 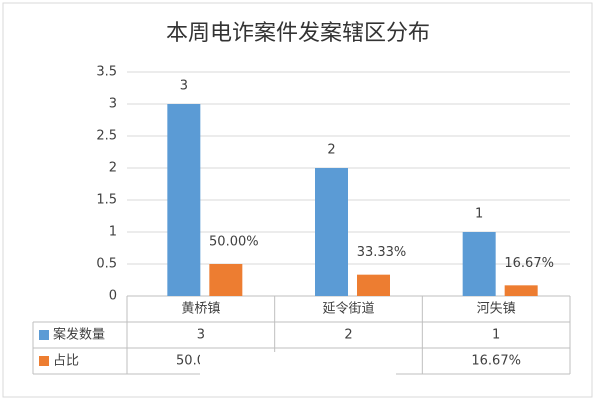 I want to click on y-tick-label: 2.5, so click(x=106, y=136).